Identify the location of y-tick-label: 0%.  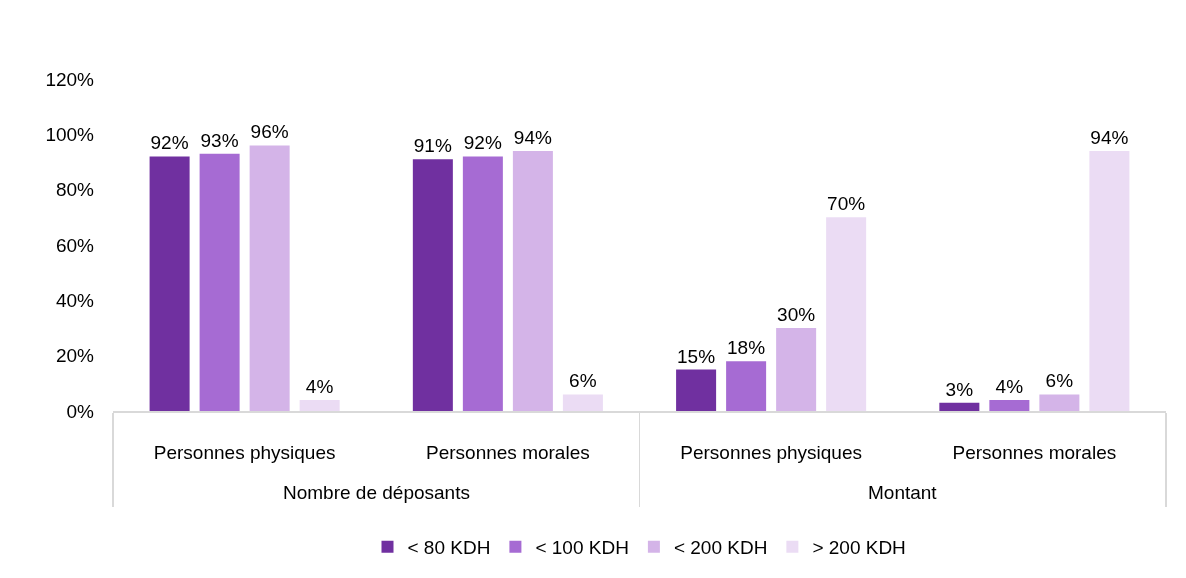
(80, 411).